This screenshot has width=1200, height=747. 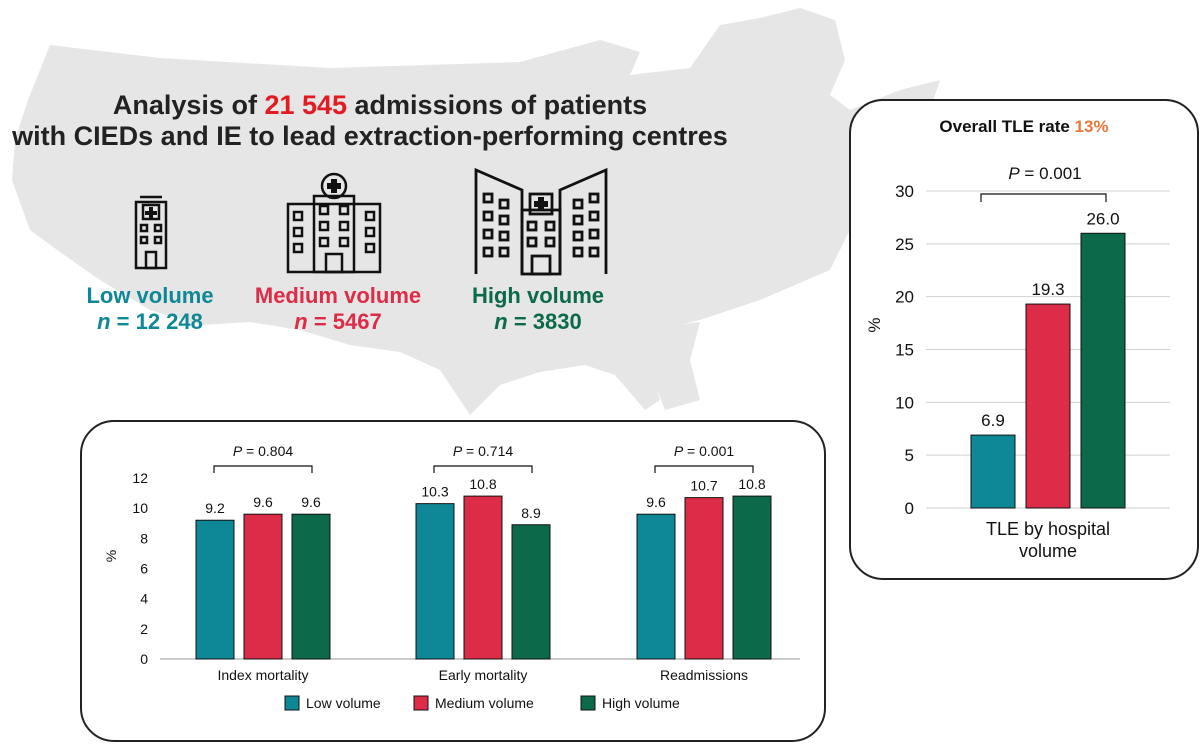 I want to click on headline-prefix: Analysis of, so click(x=188, y=105).